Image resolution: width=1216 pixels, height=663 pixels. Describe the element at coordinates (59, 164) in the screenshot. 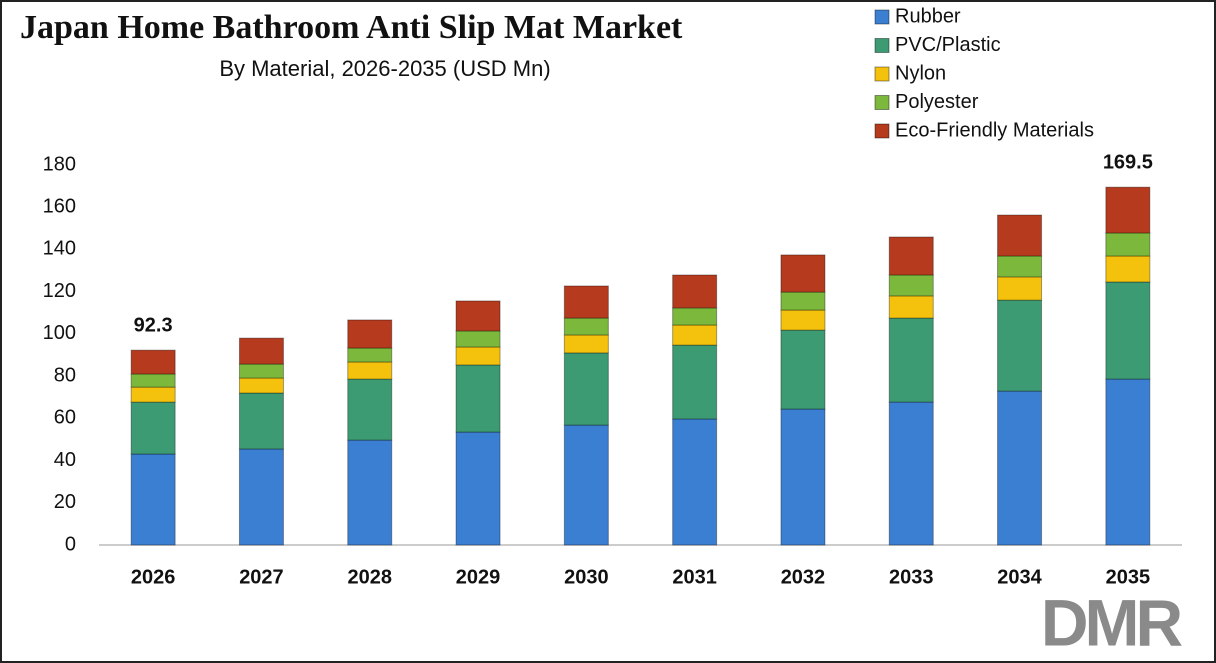

I see `y-tick-label: 180` at that location.